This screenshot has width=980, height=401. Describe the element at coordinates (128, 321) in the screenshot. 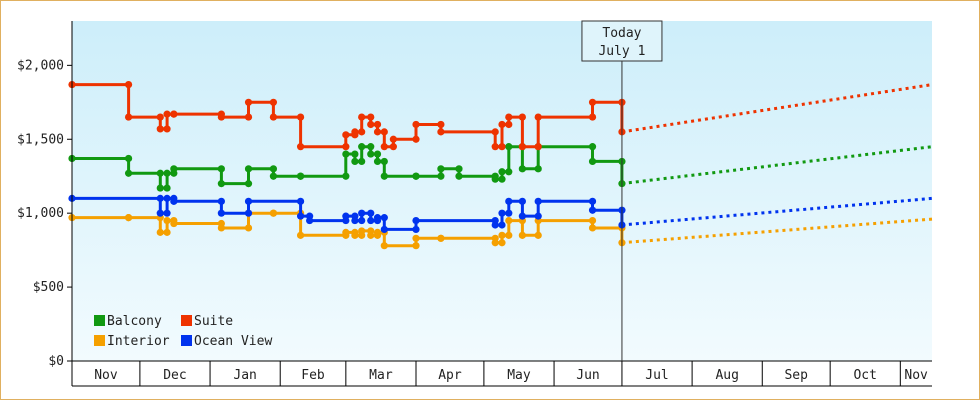

I see `legend-item: Balcony` at that location.